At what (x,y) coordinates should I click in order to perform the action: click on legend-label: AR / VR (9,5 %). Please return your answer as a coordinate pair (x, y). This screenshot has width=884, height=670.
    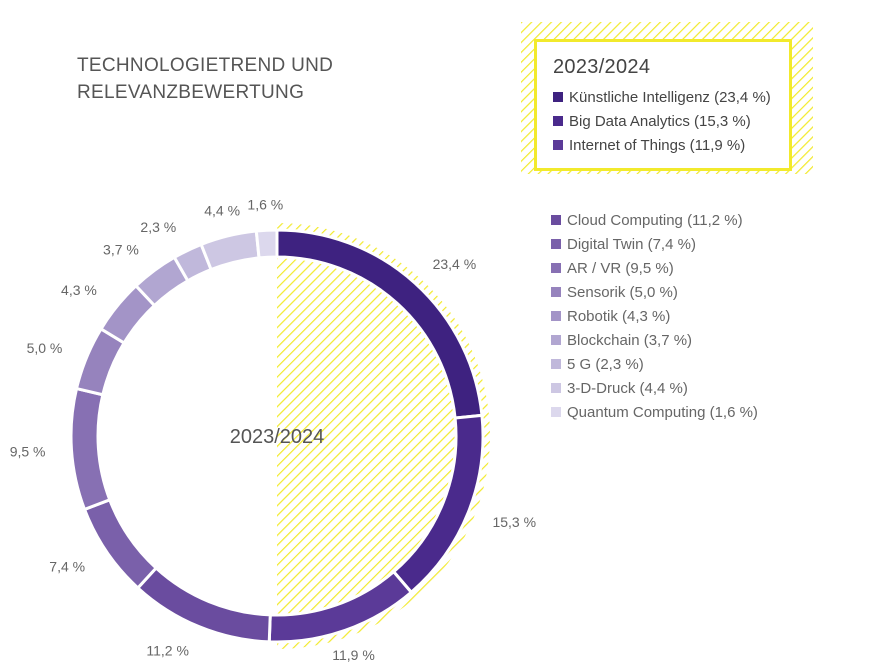
    Looking at the image, I should click on (620, 268).